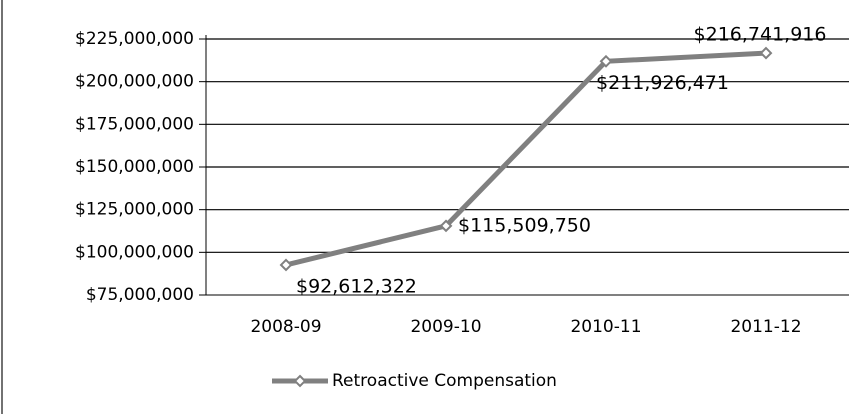 The width and height of the screenshot is (849, 414). Describe the element at coordinates (134, 252) in the screenshot. I see `y-tick-label: $100,000,000` at that location.